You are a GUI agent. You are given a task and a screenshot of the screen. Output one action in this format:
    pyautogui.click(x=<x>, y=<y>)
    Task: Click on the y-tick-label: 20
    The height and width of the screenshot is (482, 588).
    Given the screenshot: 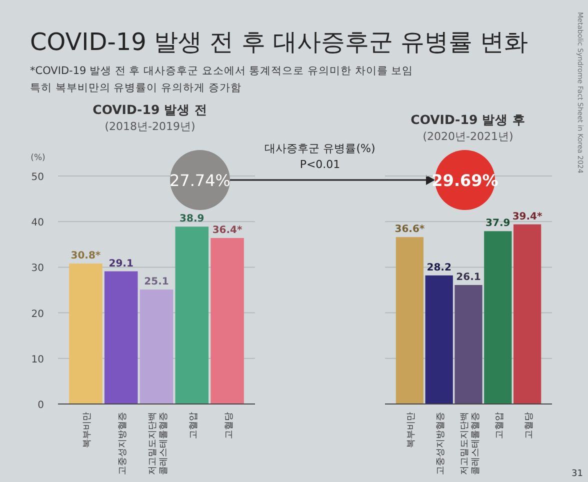 What is the action you would take?
    pyautogui.click(x=37, y=314)
    